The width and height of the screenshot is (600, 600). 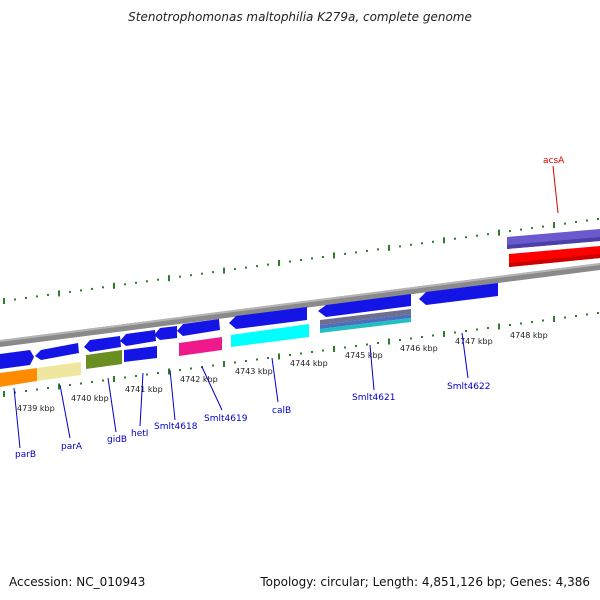 I want to click on cds-arrow-parB, so click(x=17, y=359).